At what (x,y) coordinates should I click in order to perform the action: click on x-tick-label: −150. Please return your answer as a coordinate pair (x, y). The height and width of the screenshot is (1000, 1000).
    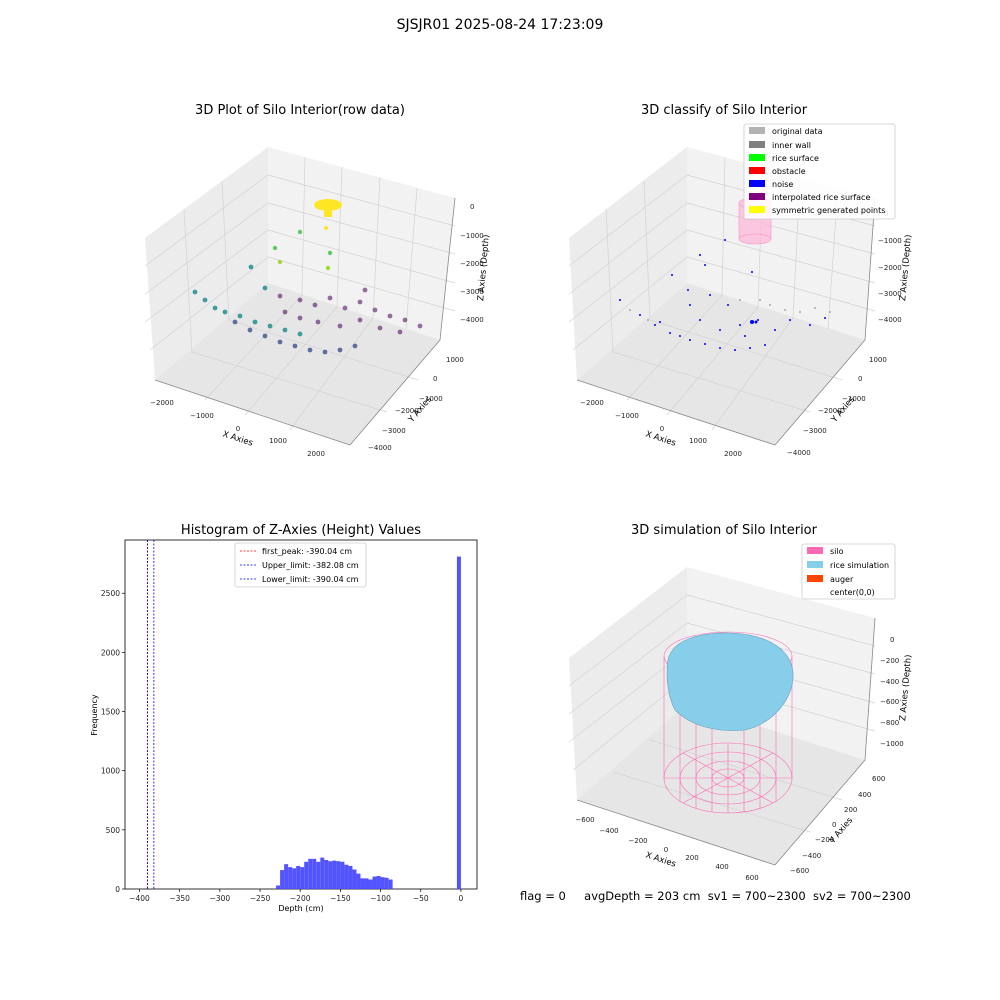
    Looking at the image, I should click on (340, 898).